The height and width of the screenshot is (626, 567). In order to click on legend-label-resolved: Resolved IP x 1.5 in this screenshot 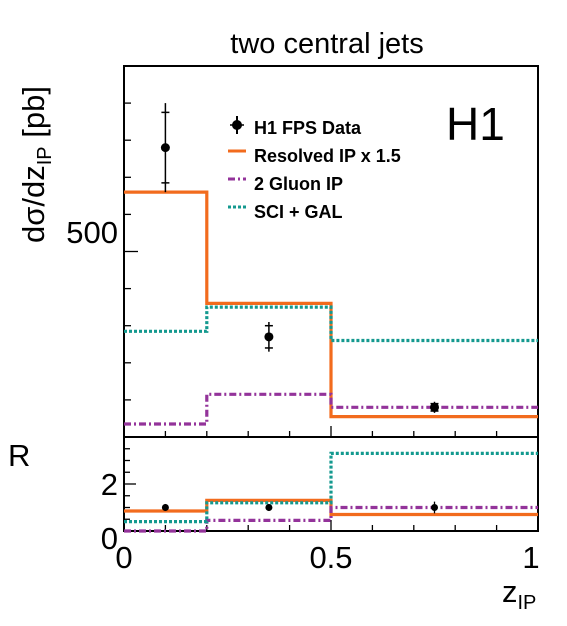, I will do `click(327, 156)`.